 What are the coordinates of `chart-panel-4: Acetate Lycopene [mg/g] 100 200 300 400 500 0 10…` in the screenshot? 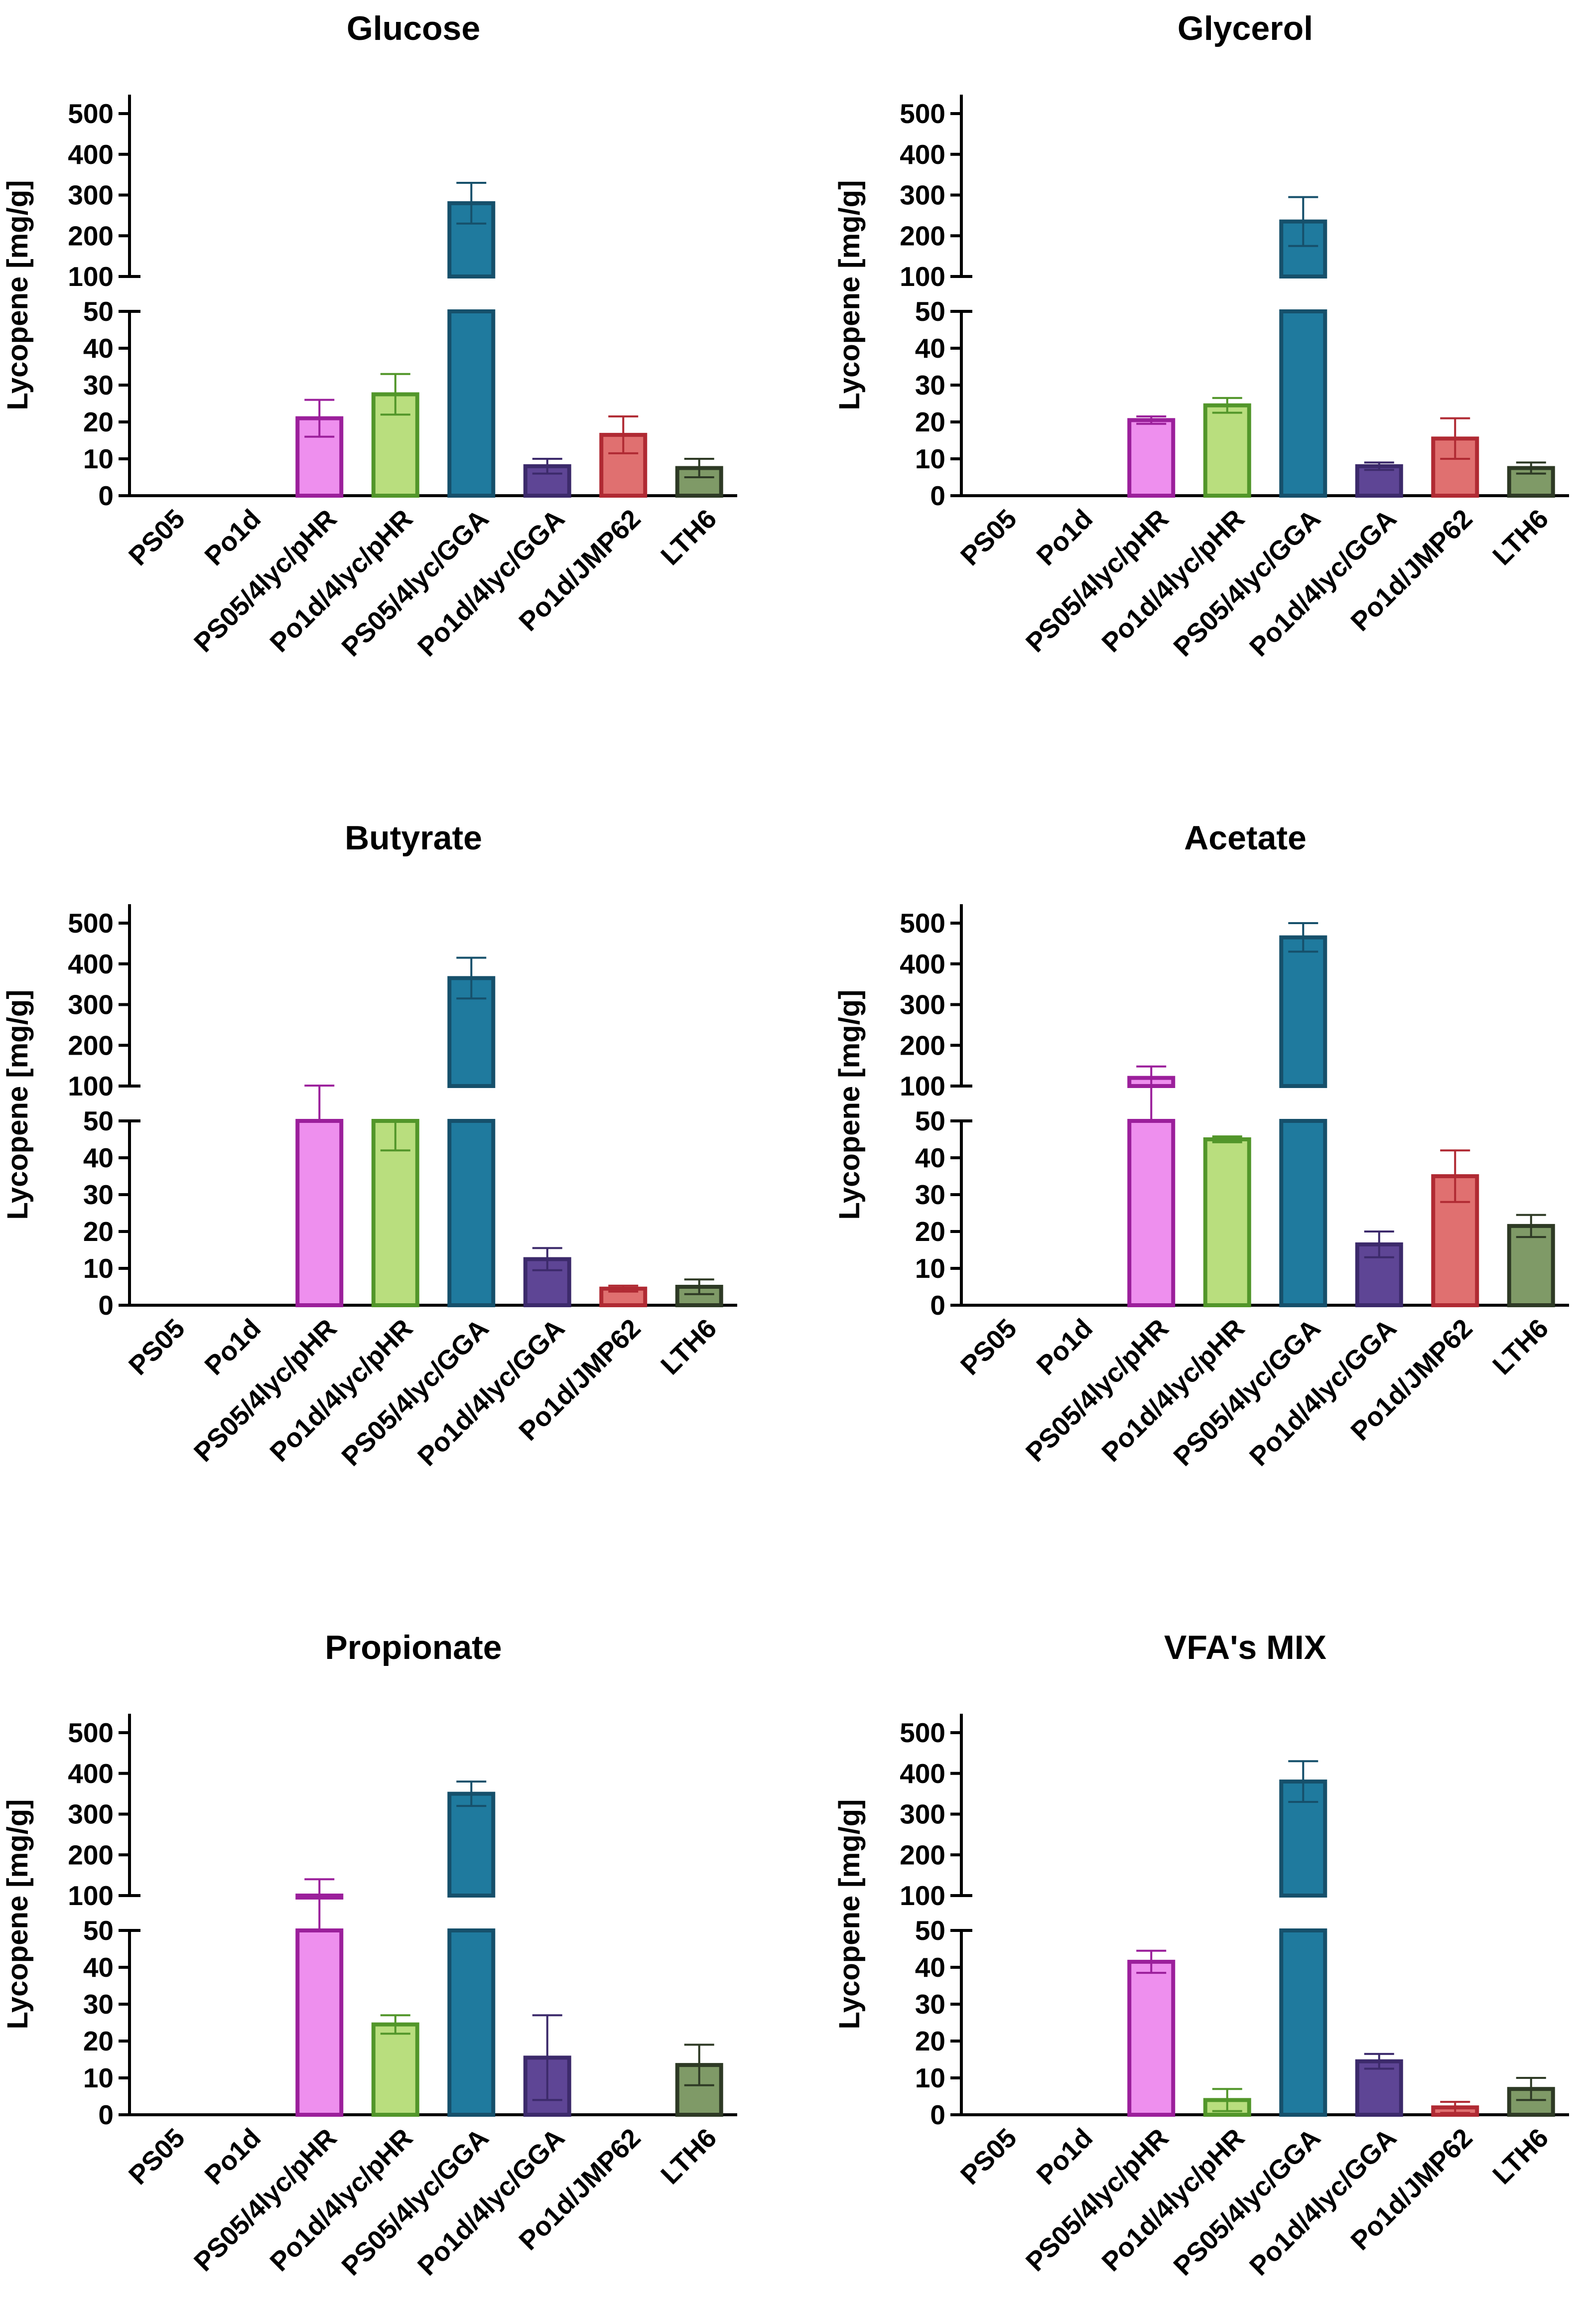 It's located at (1201, 1145).